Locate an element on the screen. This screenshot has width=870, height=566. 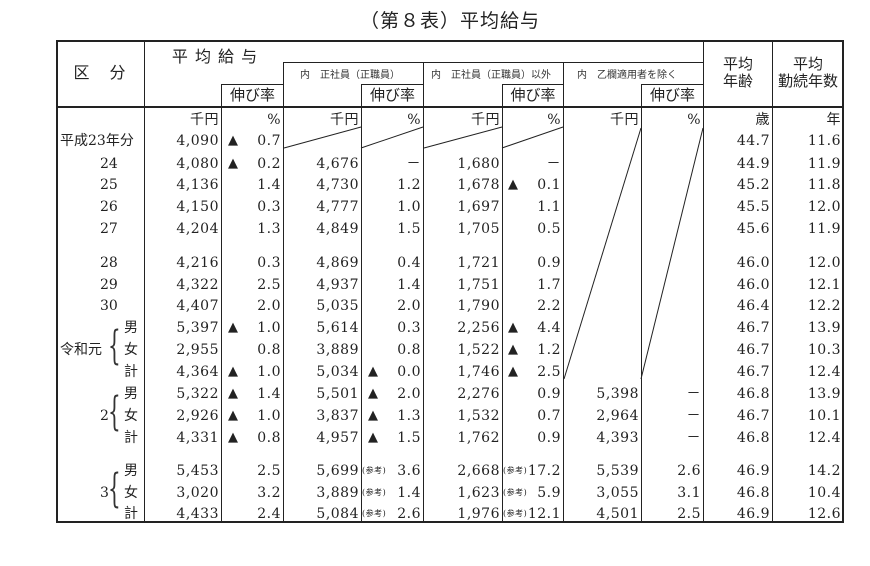
regular-rate: 1.2 is located at coordinates (409, 185).